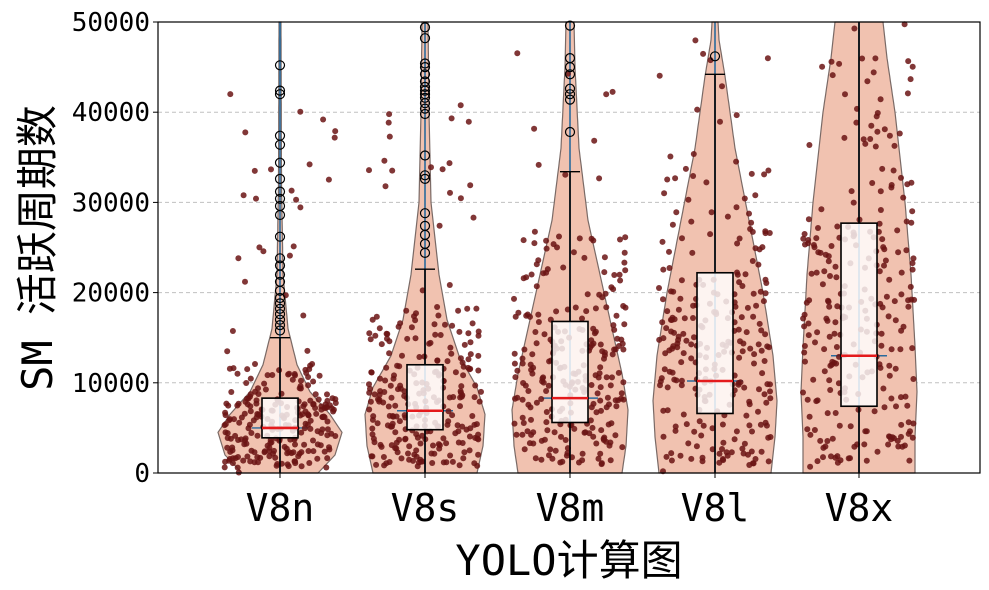 The image size is (989, 590). What do you see at coordinates (569, 501) in the screenshot?
I see `x-ticks: V8n V8s V8m V8l V8x` at bounding box center [569, 501].